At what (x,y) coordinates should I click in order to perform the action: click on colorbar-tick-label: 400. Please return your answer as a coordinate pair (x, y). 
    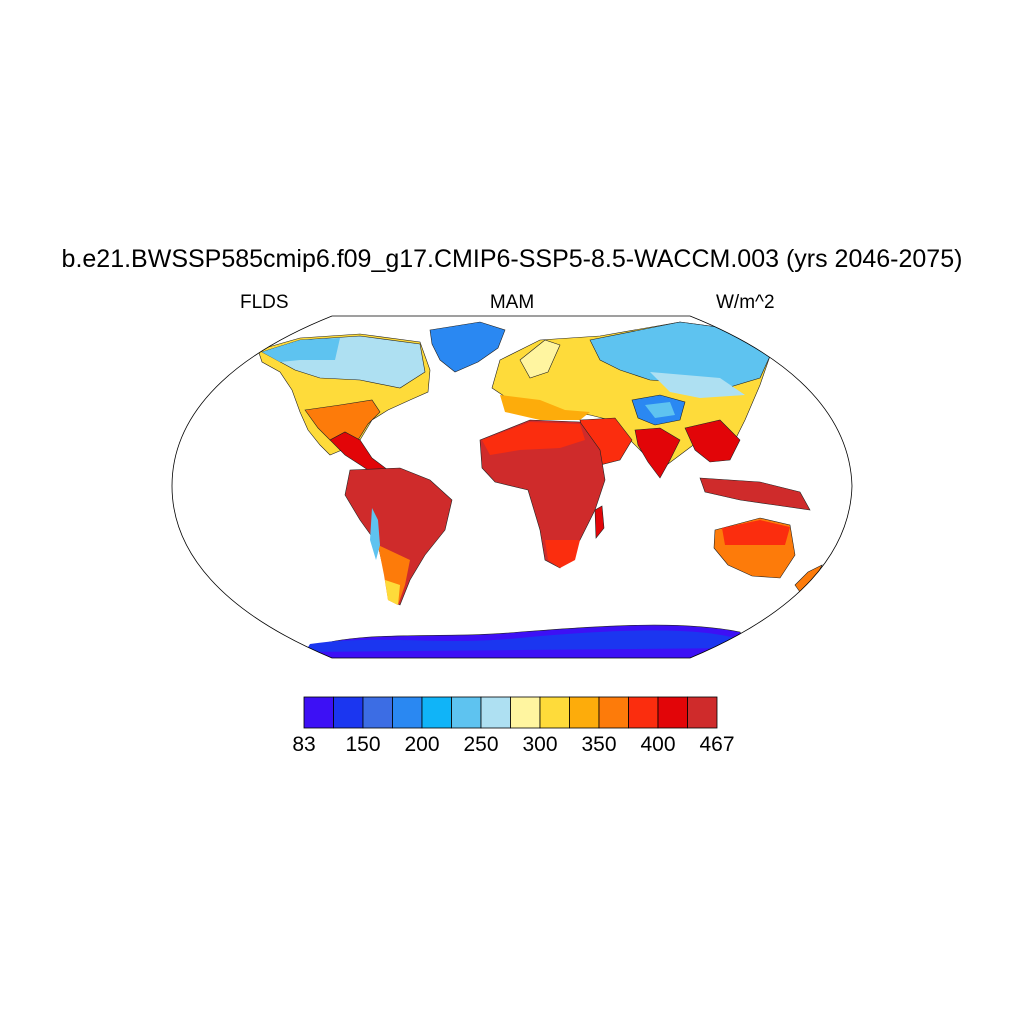
    Looking at the image, I should click on (658, 744).